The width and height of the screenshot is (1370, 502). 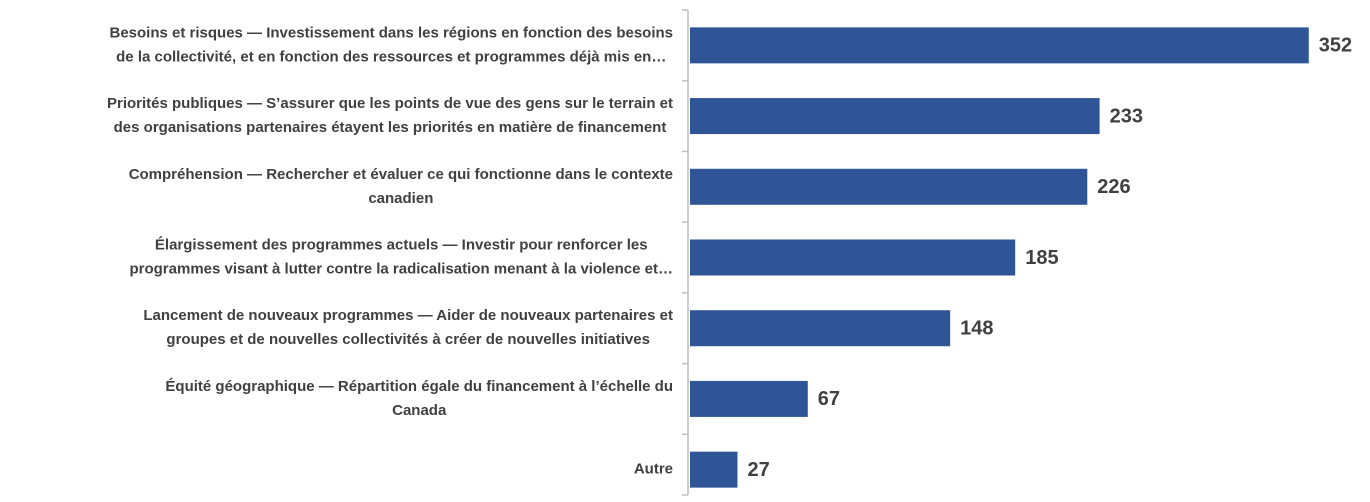 What do you see at coordinates (1126, 116) in the screenshot?
I see `value-label: 233` at bounding box center [1126, 116].